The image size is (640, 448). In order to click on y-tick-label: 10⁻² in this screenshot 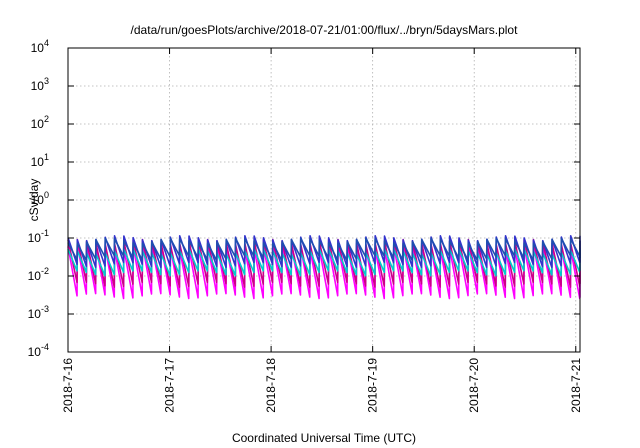, I will do `click(38, 274)`.